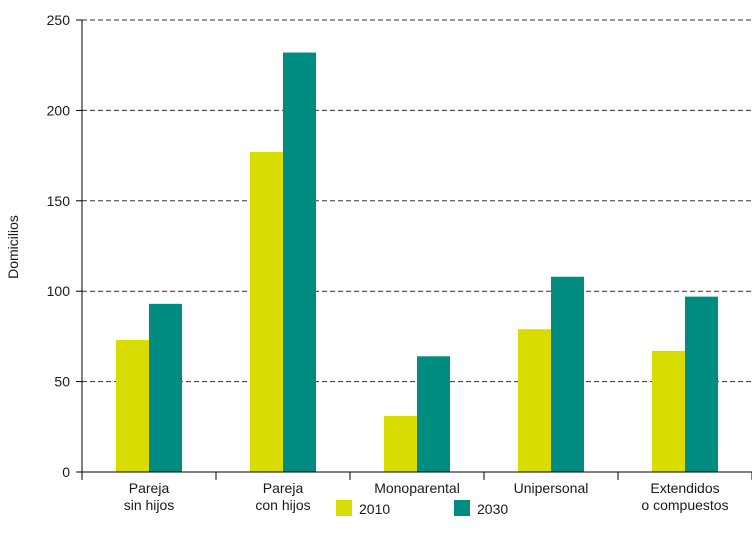  I want to click on x-tick-label: Extendidos o compuestos, so click(684, 496).